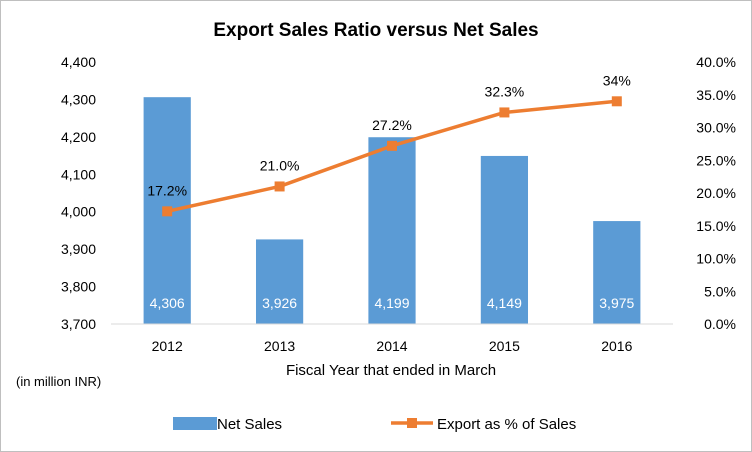 Image resolution: width=752 pixels, height=452 pixels. Describe the element at coordinates (716, 62) in the screenshot. I see `right-axis-tick-label: 40.0%` at that location.